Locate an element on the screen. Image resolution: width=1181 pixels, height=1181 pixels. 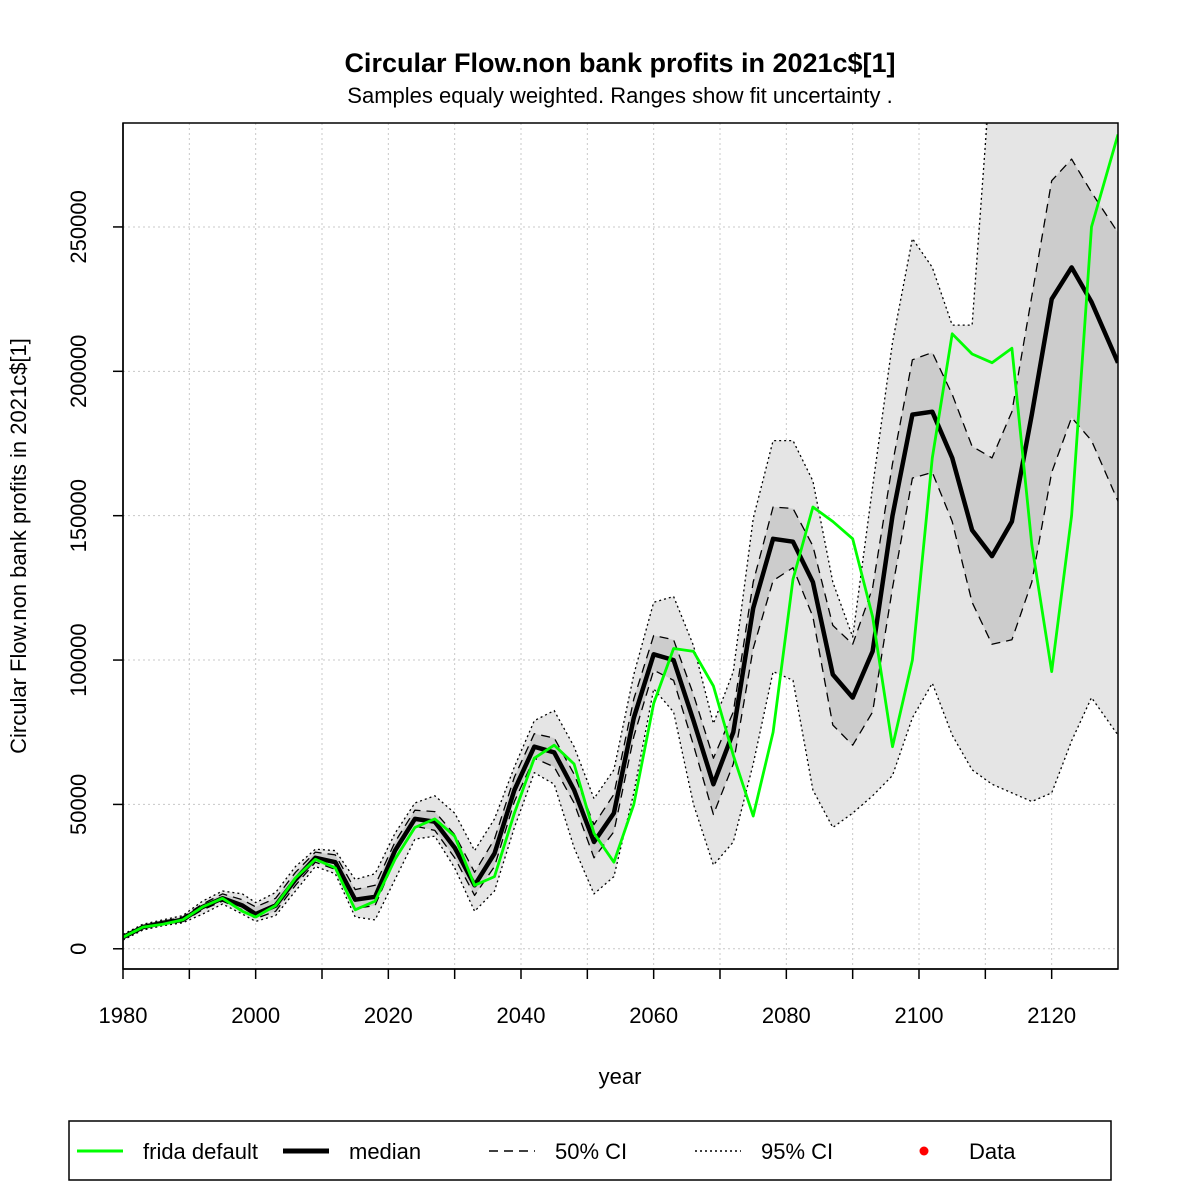
x-axis: 1980 2000 2020 2040 2060 2080 2100 2120 is located at coordinates (608, 998).